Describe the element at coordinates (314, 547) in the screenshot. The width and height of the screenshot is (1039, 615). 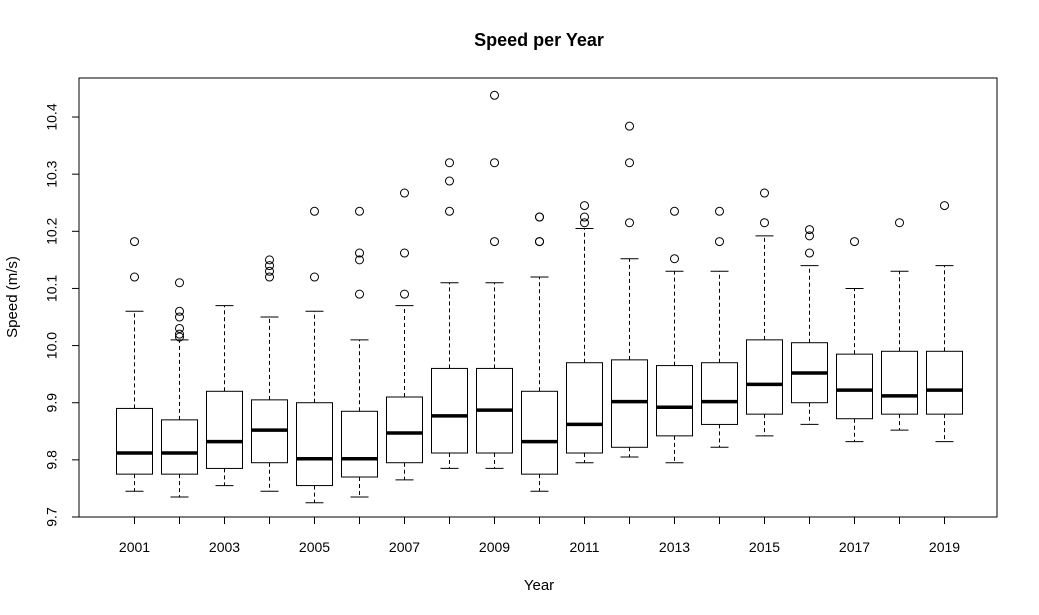
I see `x-tick-label: 2005` at that location.